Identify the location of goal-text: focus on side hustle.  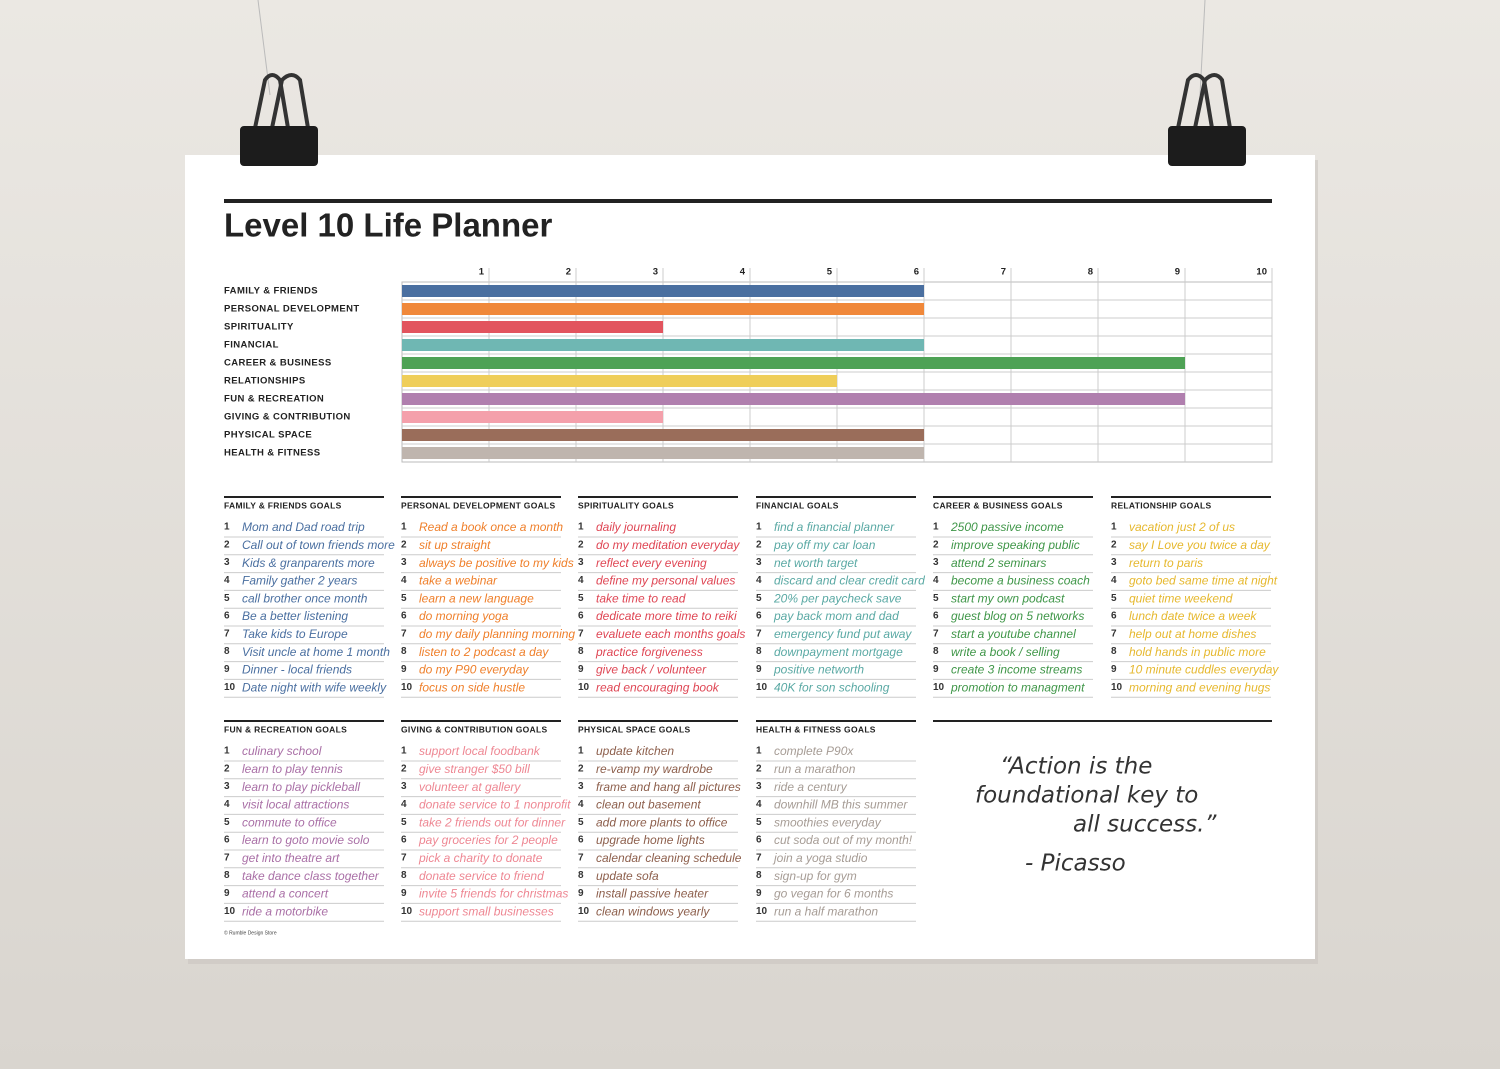
(472, 687).